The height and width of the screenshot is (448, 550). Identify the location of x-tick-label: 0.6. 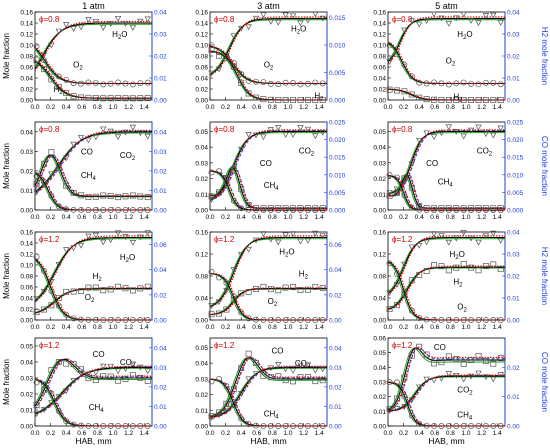
(256, 217).